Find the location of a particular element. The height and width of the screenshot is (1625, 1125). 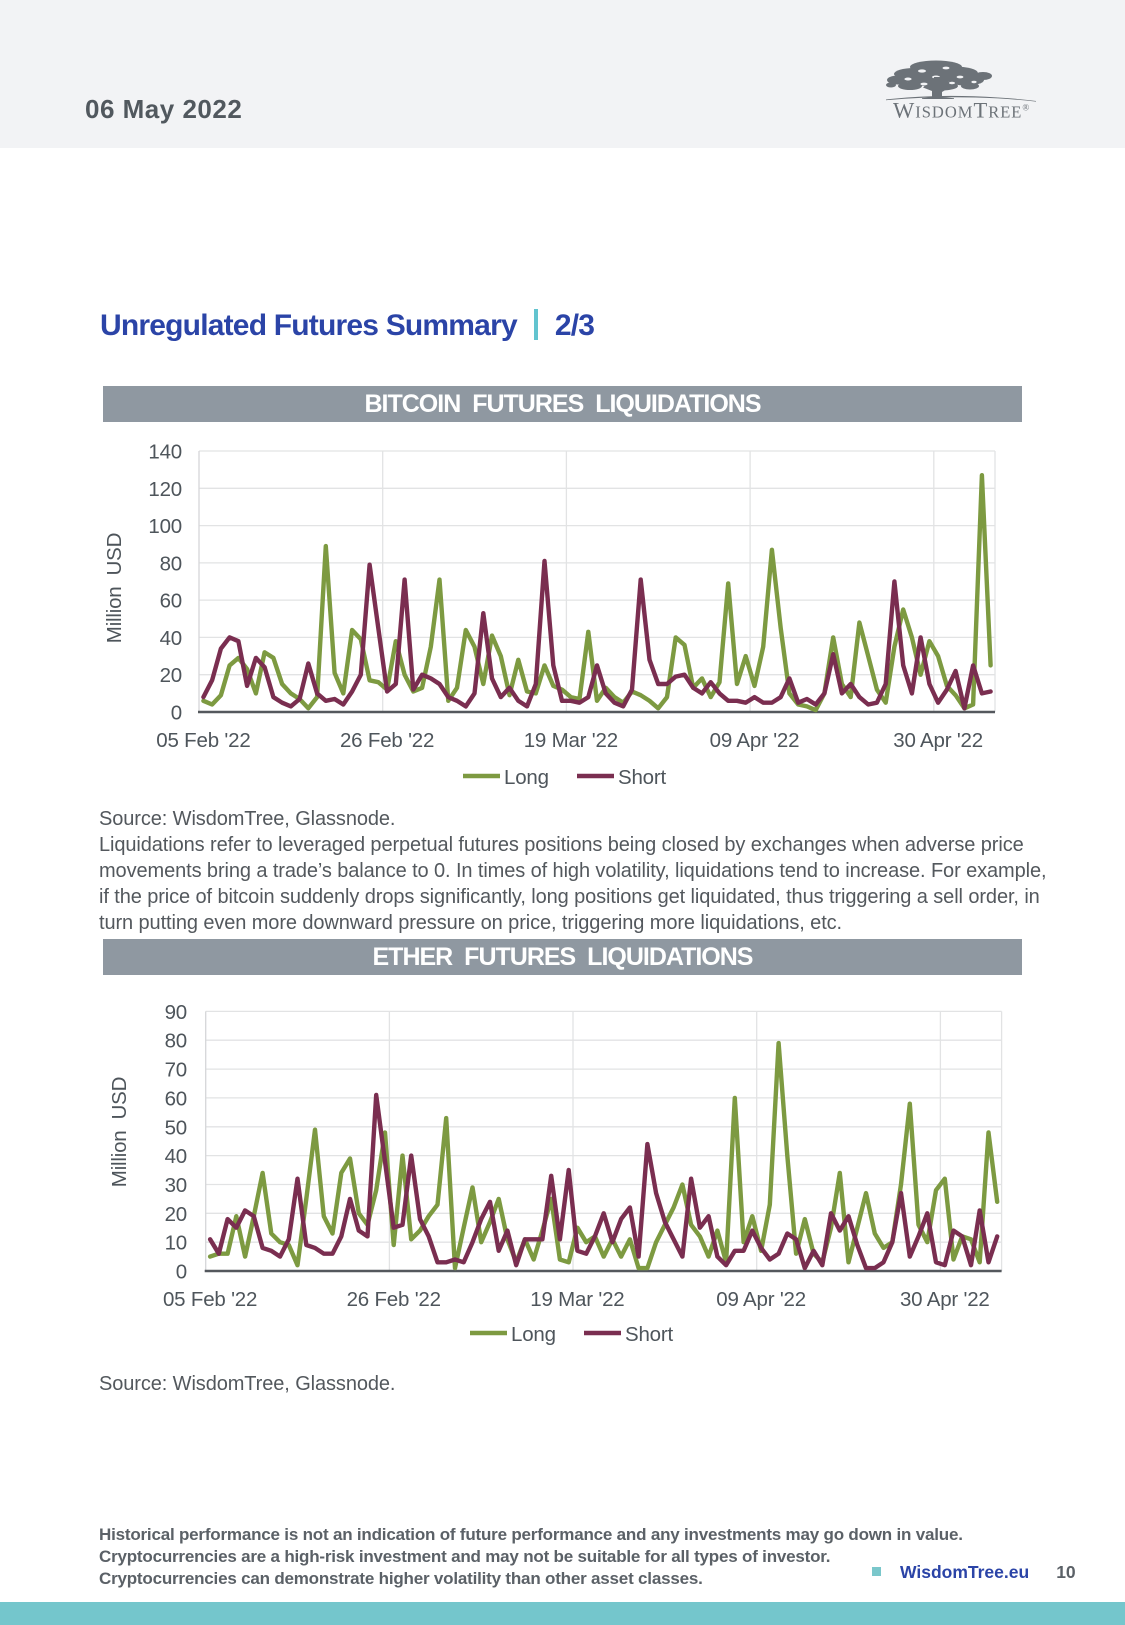

svg-text: WISDOMTREE® is located at coordinates (961, 110).